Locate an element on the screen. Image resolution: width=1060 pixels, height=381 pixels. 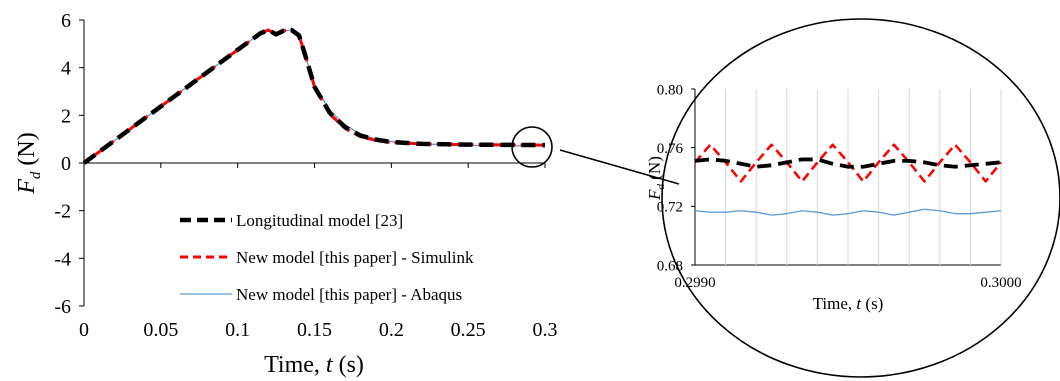
legend-label: New model [this paper] - Abaqus is located at coordinates (349, 294).